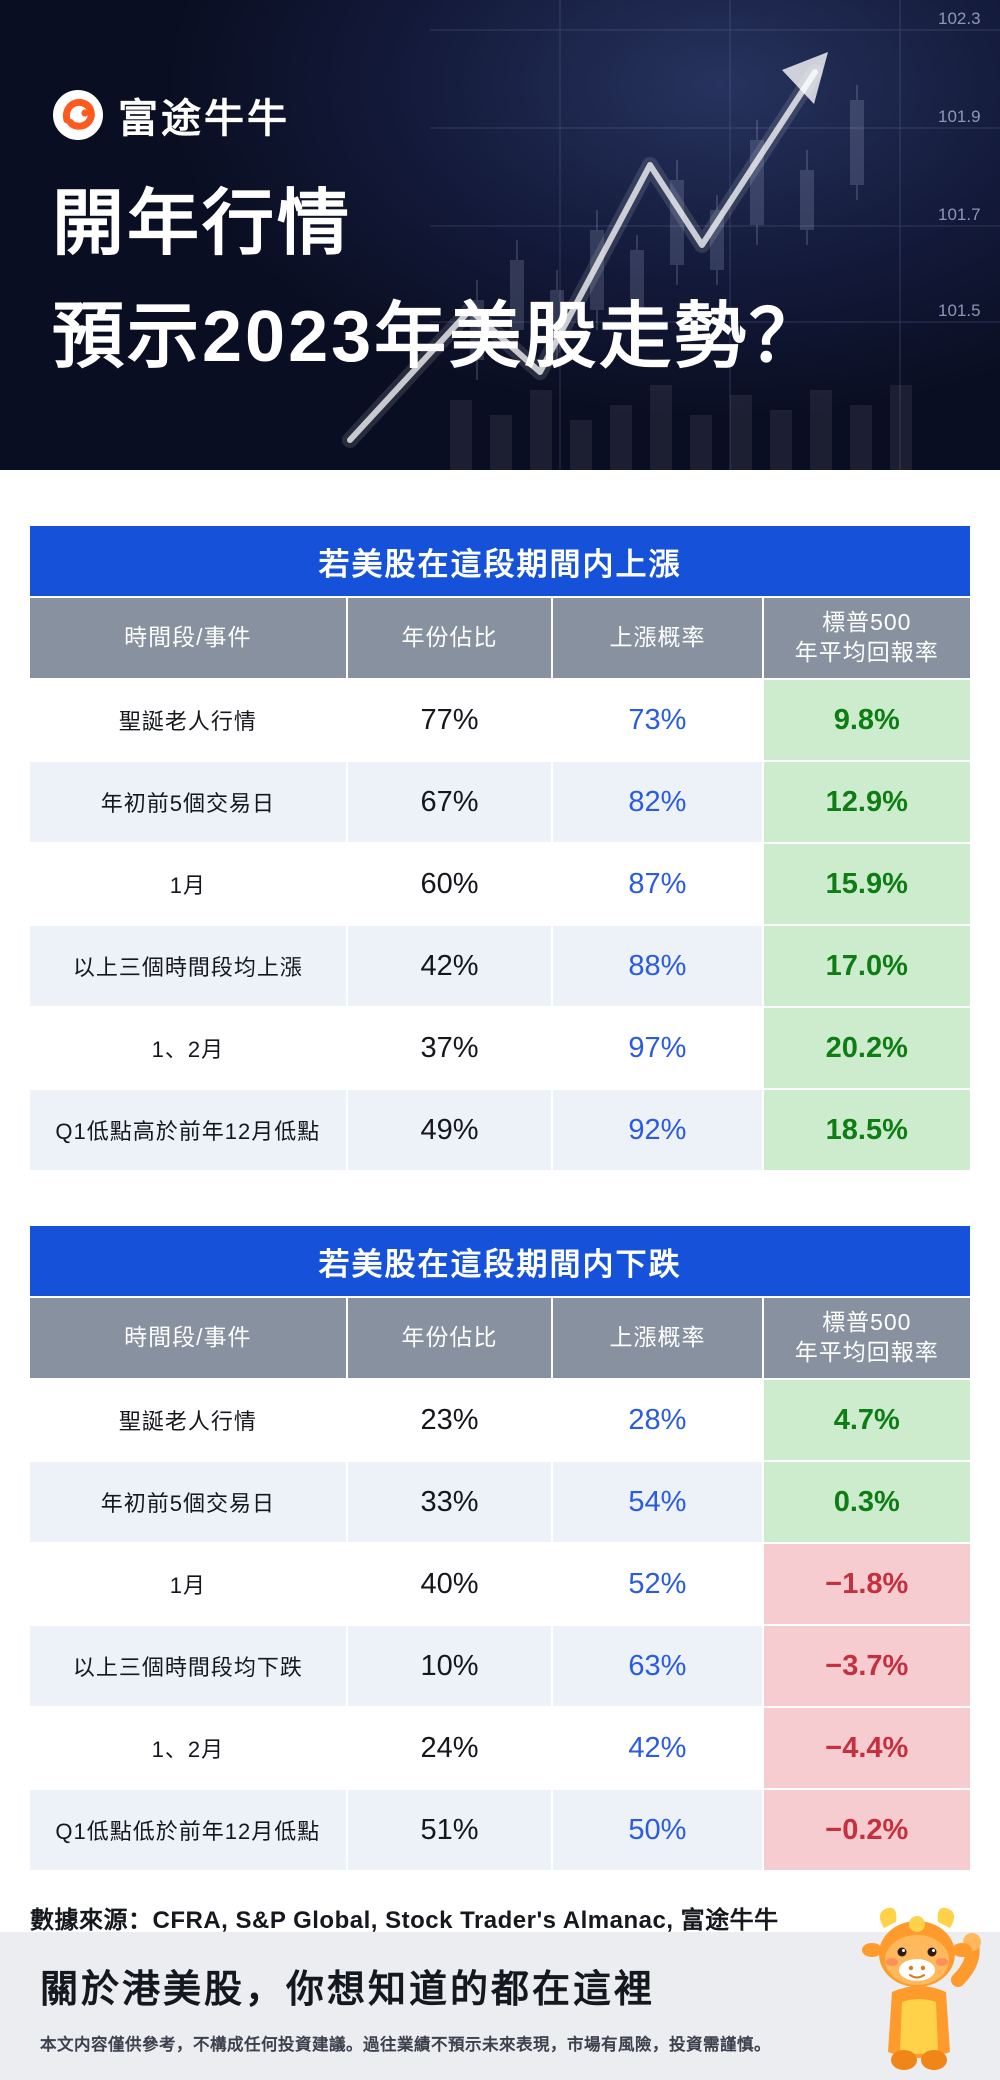 The height and width of the screenshot is (2080, 1000). I want to click on share-cell: 24%, so click(449, 1748).